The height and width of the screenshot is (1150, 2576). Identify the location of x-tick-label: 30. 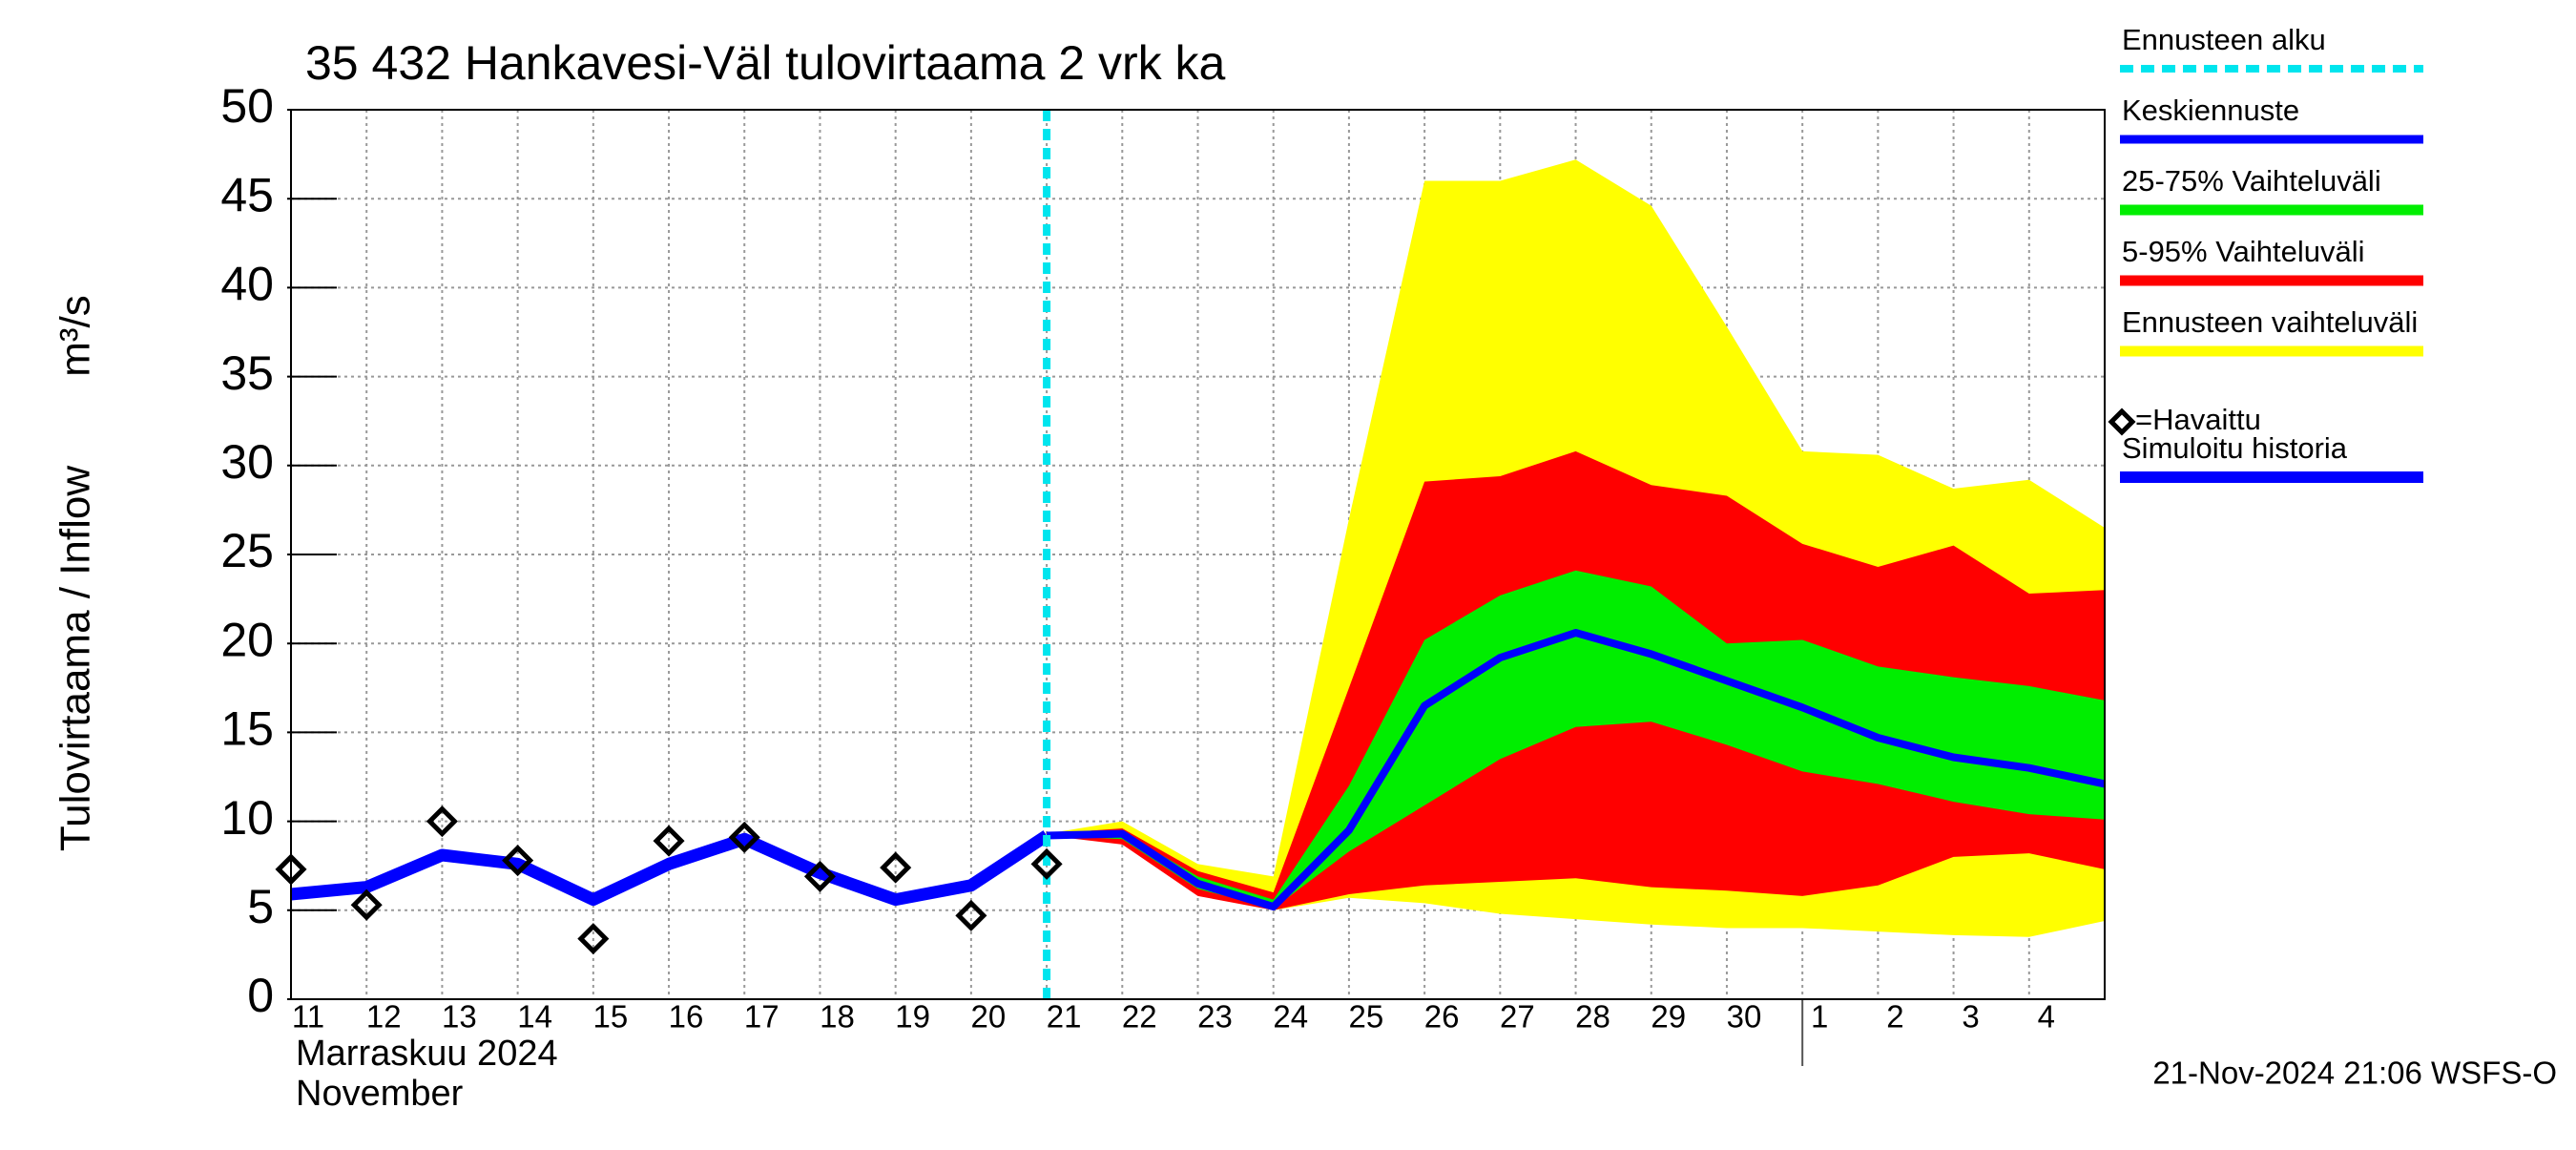
(1744, 1017).